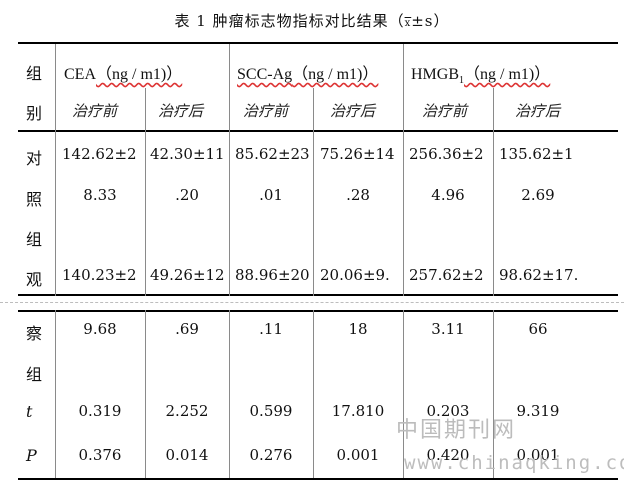 The height and width of the screenshot is (485, 624). What do you see at coordinates (445, 111) in the screenshot?
I see `subheader-before-hmgb: 治疗前` at bounding box center [445, 111].